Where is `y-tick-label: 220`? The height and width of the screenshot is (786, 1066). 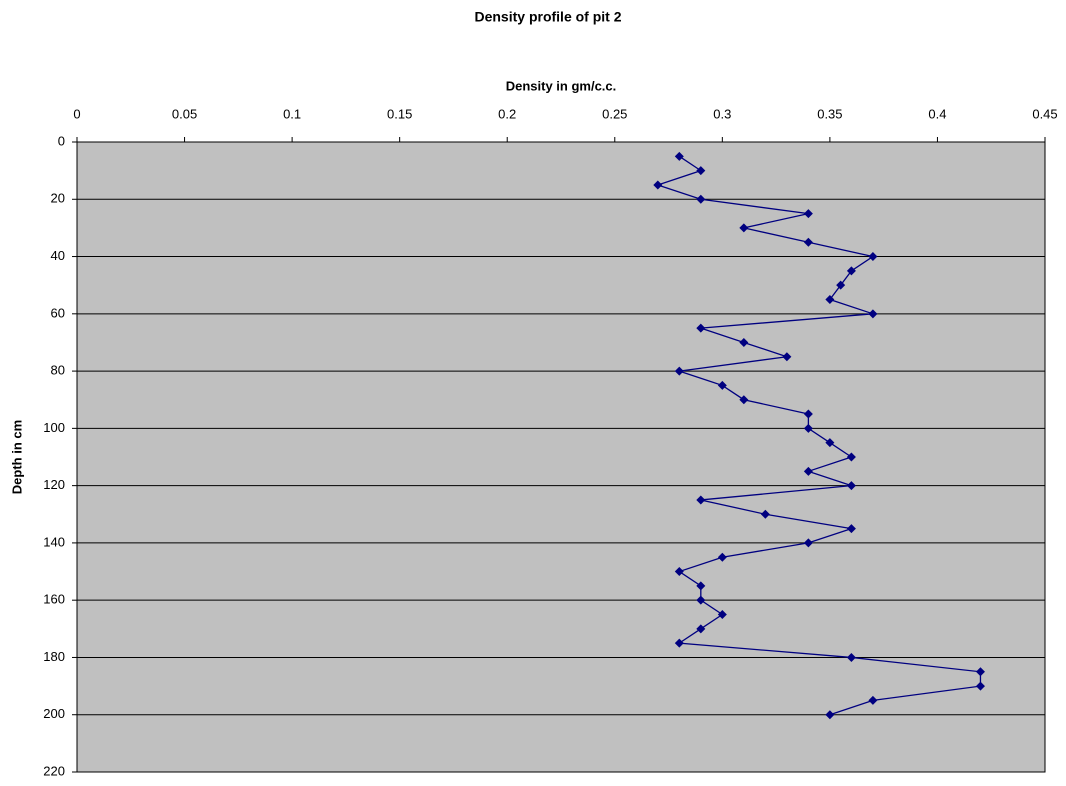
y-tick-label: 220 is located at coordinates (54, 770).